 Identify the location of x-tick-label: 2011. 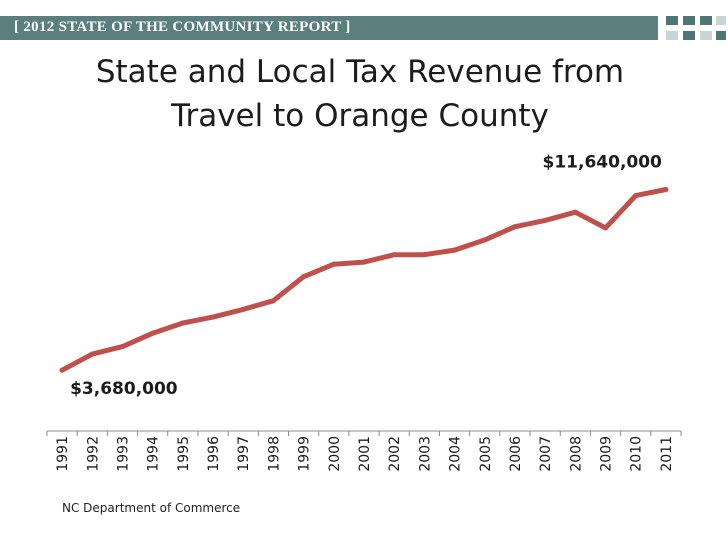
(667, 454).